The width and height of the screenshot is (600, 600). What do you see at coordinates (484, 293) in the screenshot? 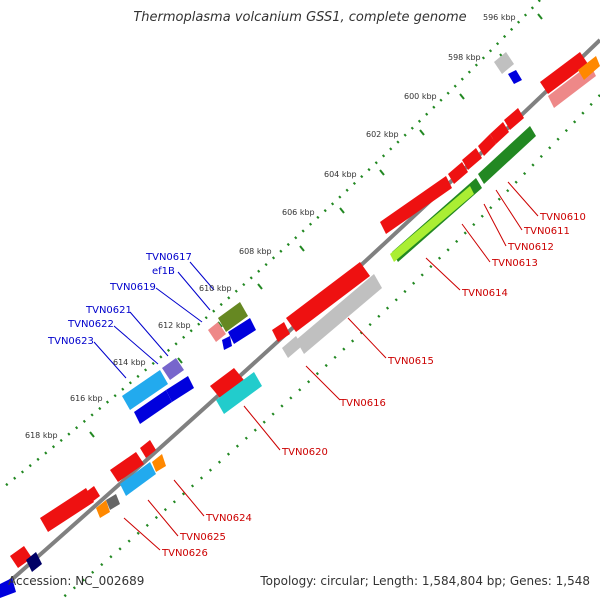
I see `gene-label: TVN0614` at bounding box center [484, 293].